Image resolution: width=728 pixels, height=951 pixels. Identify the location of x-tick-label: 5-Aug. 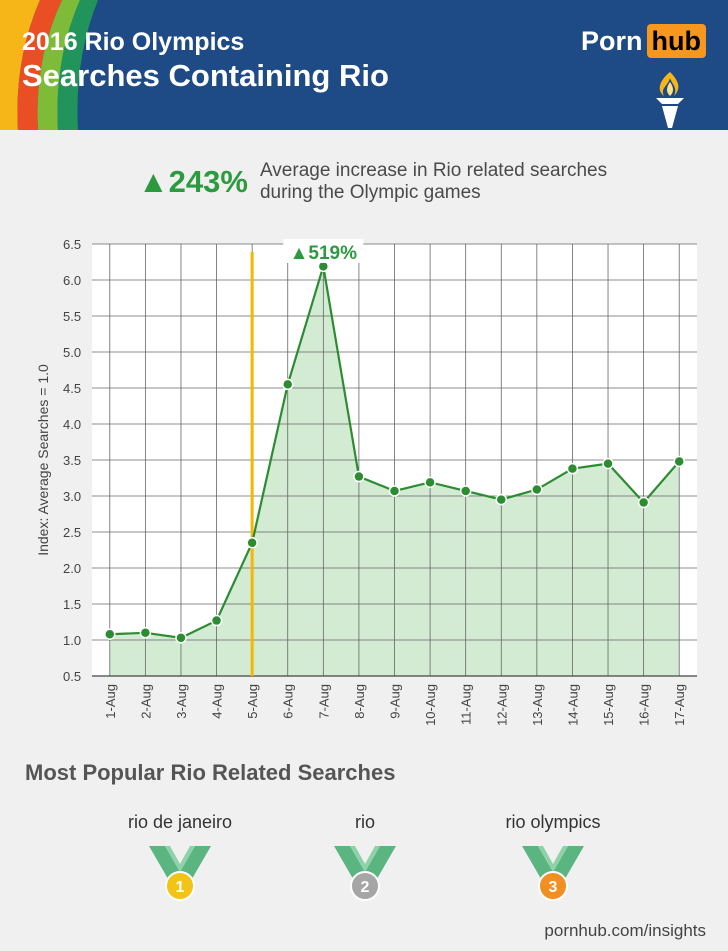
(252, 701).